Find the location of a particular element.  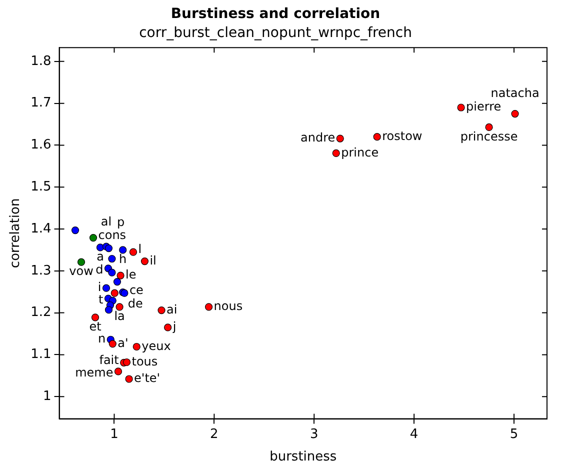

annotation: pierre is located at coordinates (484, 107).